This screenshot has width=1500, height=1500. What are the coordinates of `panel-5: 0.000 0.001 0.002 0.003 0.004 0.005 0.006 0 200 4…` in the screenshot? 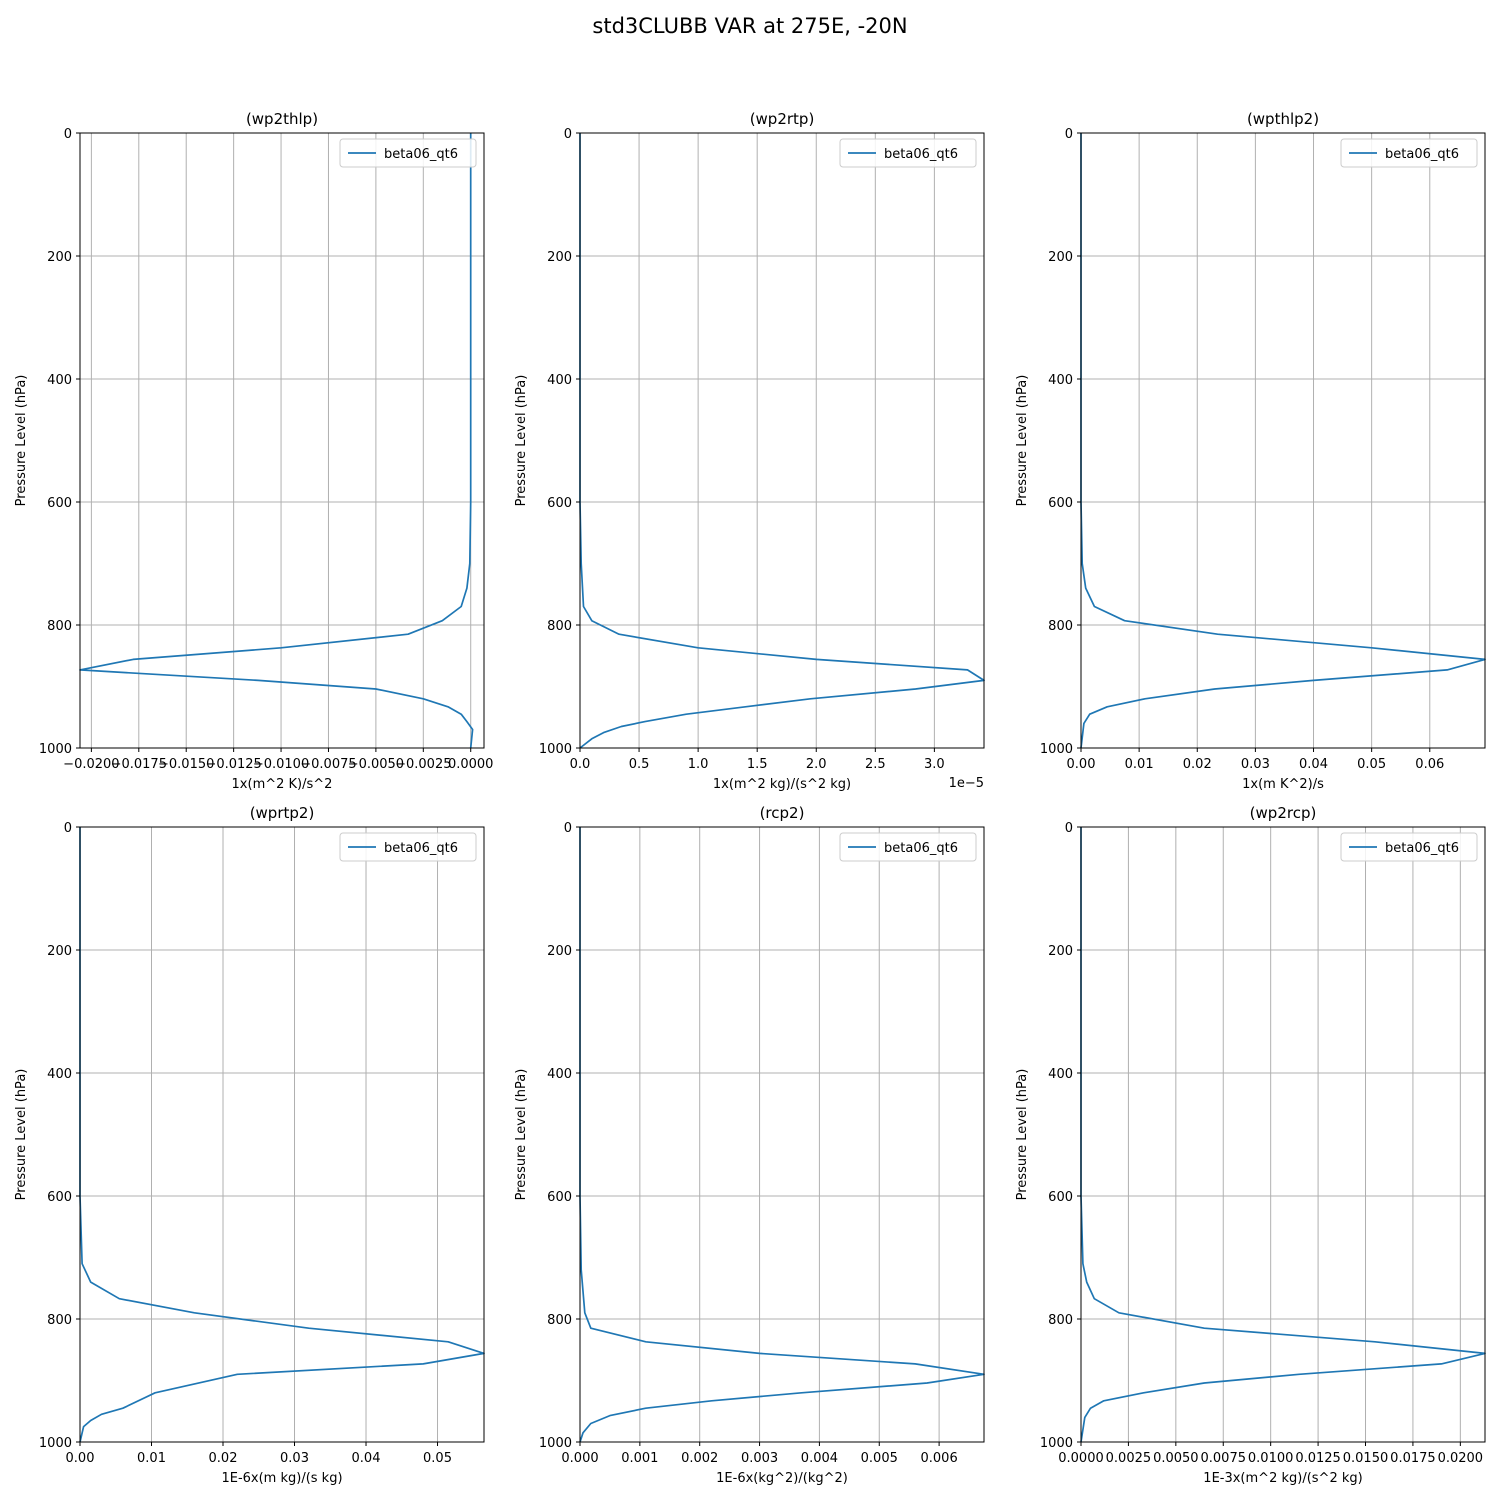 It's located at (749, 1145).